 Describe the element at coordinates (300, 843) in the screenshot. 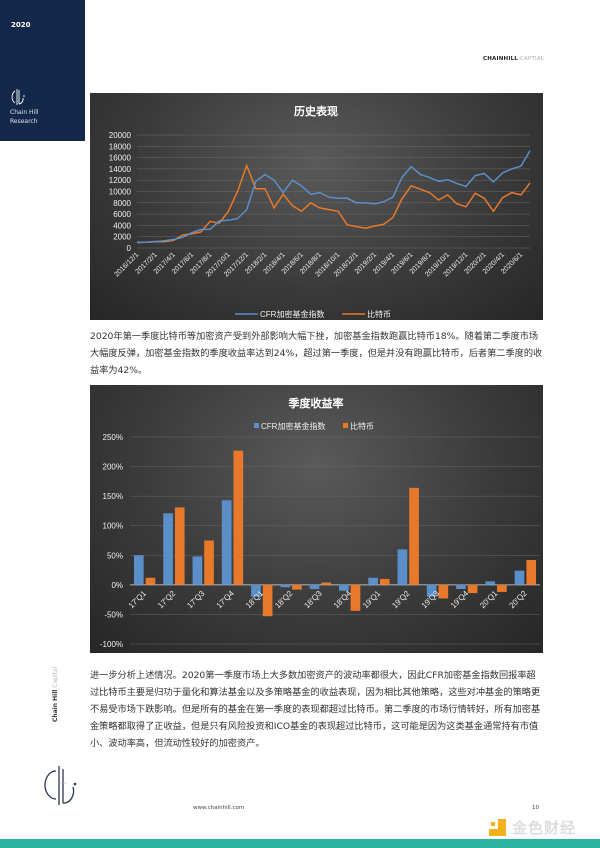

I see `footer-teal-bar` at that location.